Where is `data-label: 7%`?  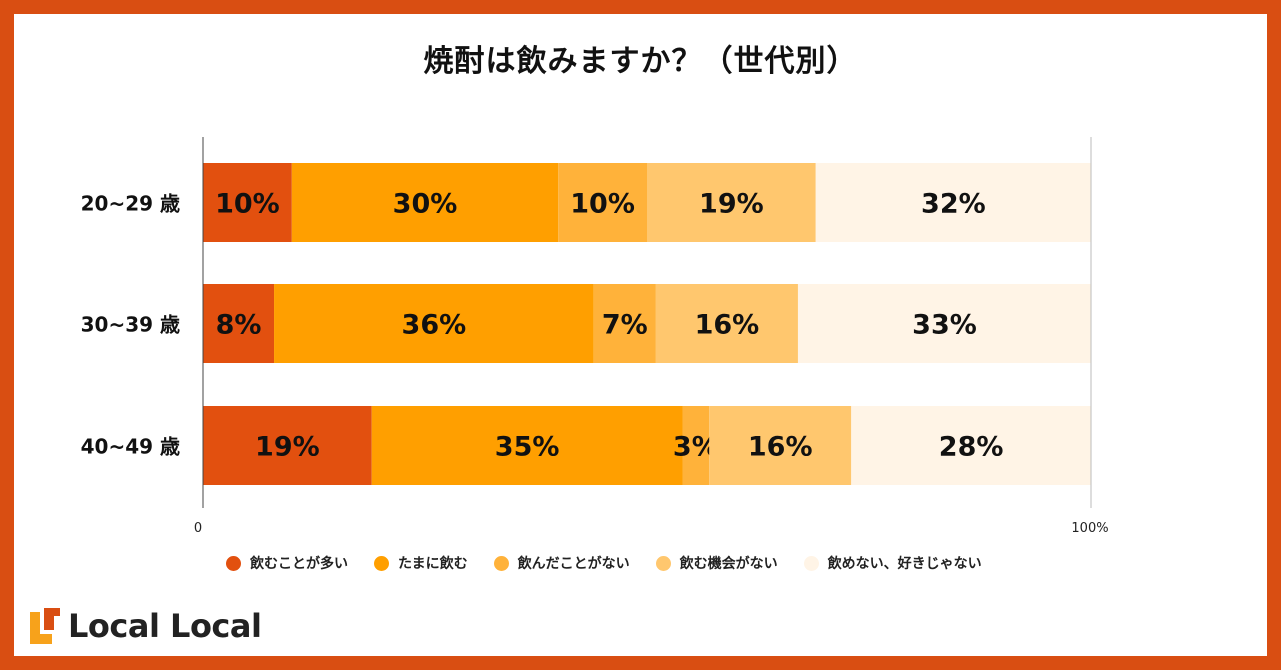
data-label: 7% is located at coordinates (625, 325).